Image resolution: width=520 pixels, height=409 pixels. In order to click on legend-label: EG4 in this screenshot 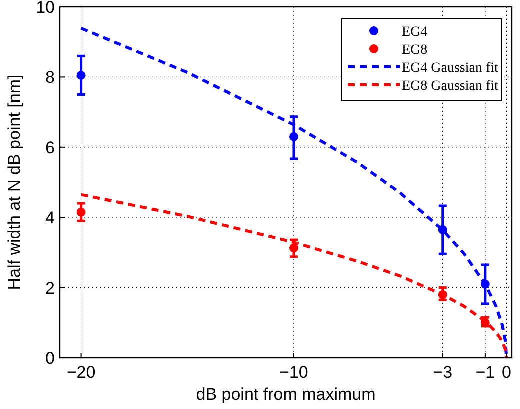, I will do `click(415, 32)`.